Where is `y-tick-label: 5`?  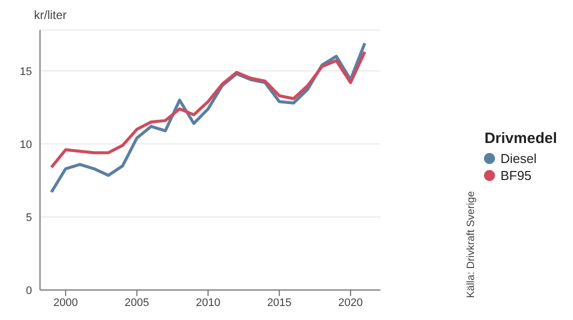 y-tick-label: 5 is located at coordinates (29, 218).